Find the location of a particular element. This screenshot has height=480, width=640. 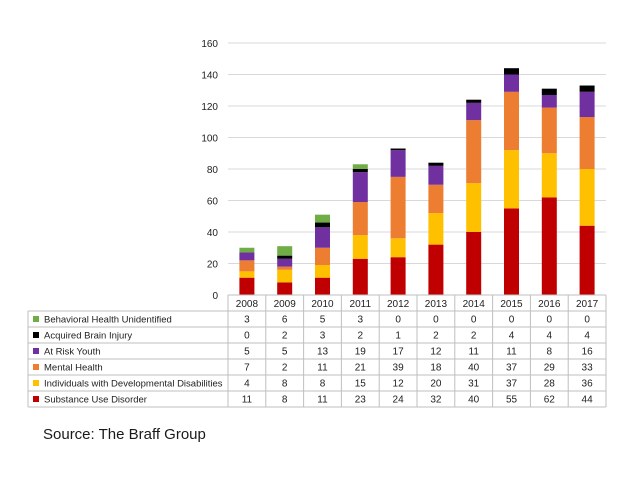

x-category-label: 2013 is located at coordinates (436, 304).